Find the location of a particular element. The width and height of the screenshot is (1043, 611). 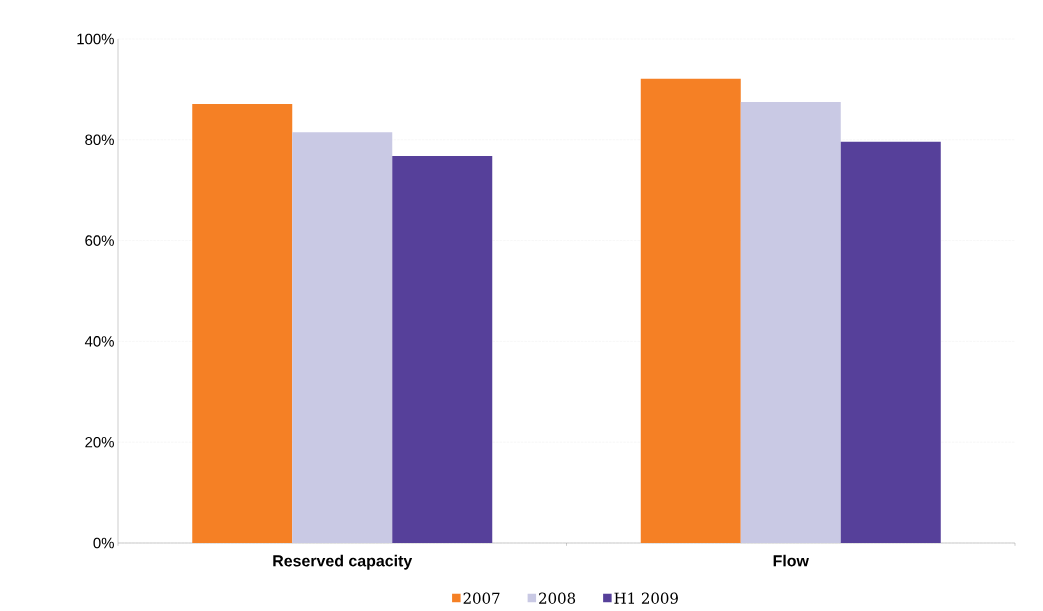

legend-label: 2008 is located at coordinates (557, 598).